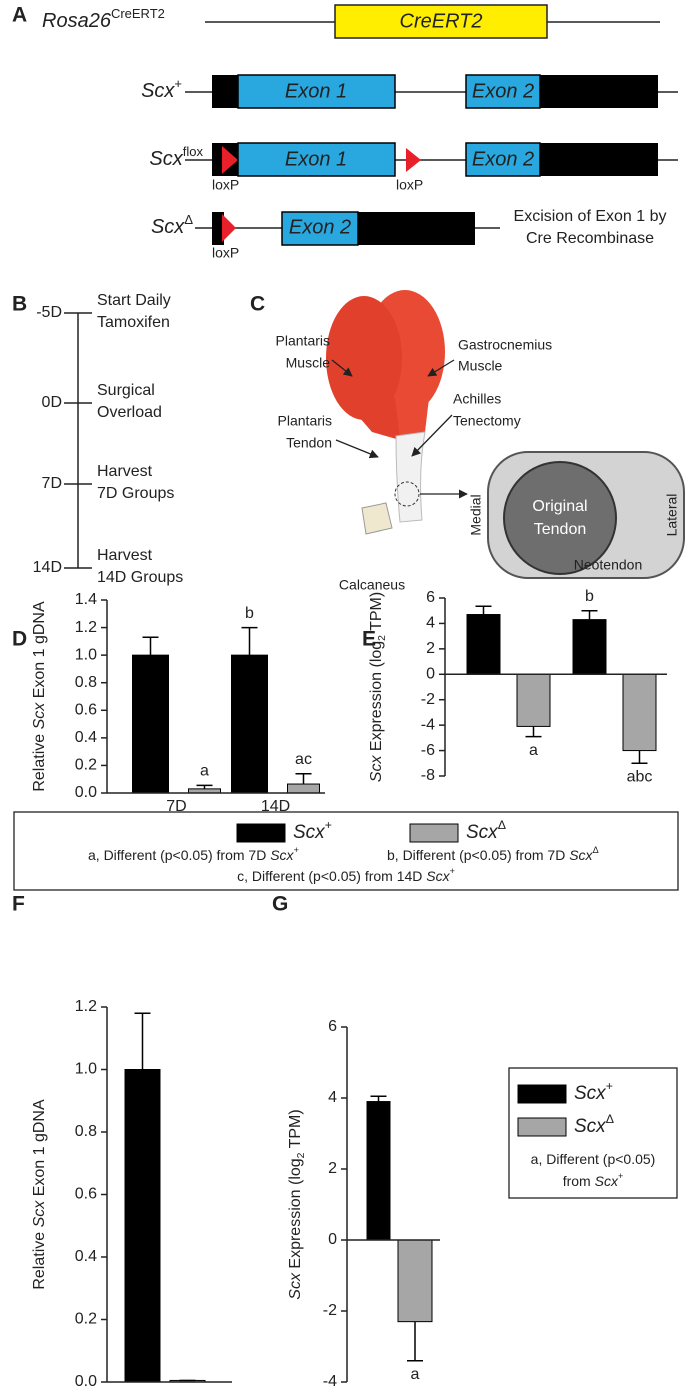 This screenshot has height=1390, width=691. What do you see at coordinates (409, 91) in the screenshot?
I see `construct-wt: Scx+ Exon 1 Exon 2` at bounding box center [409, 91].